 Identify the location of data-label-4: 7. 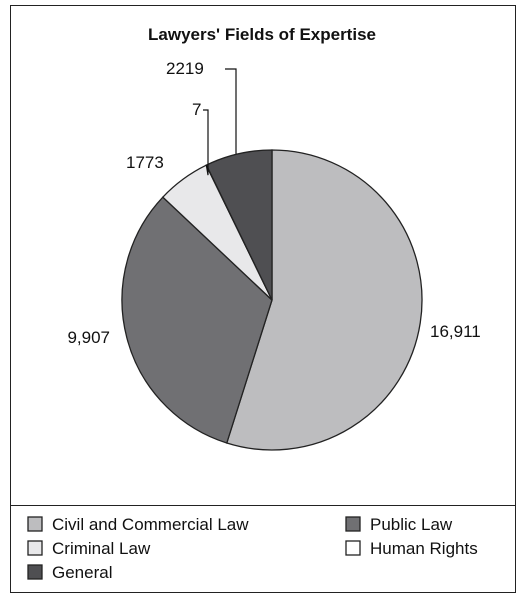
(196, 109).